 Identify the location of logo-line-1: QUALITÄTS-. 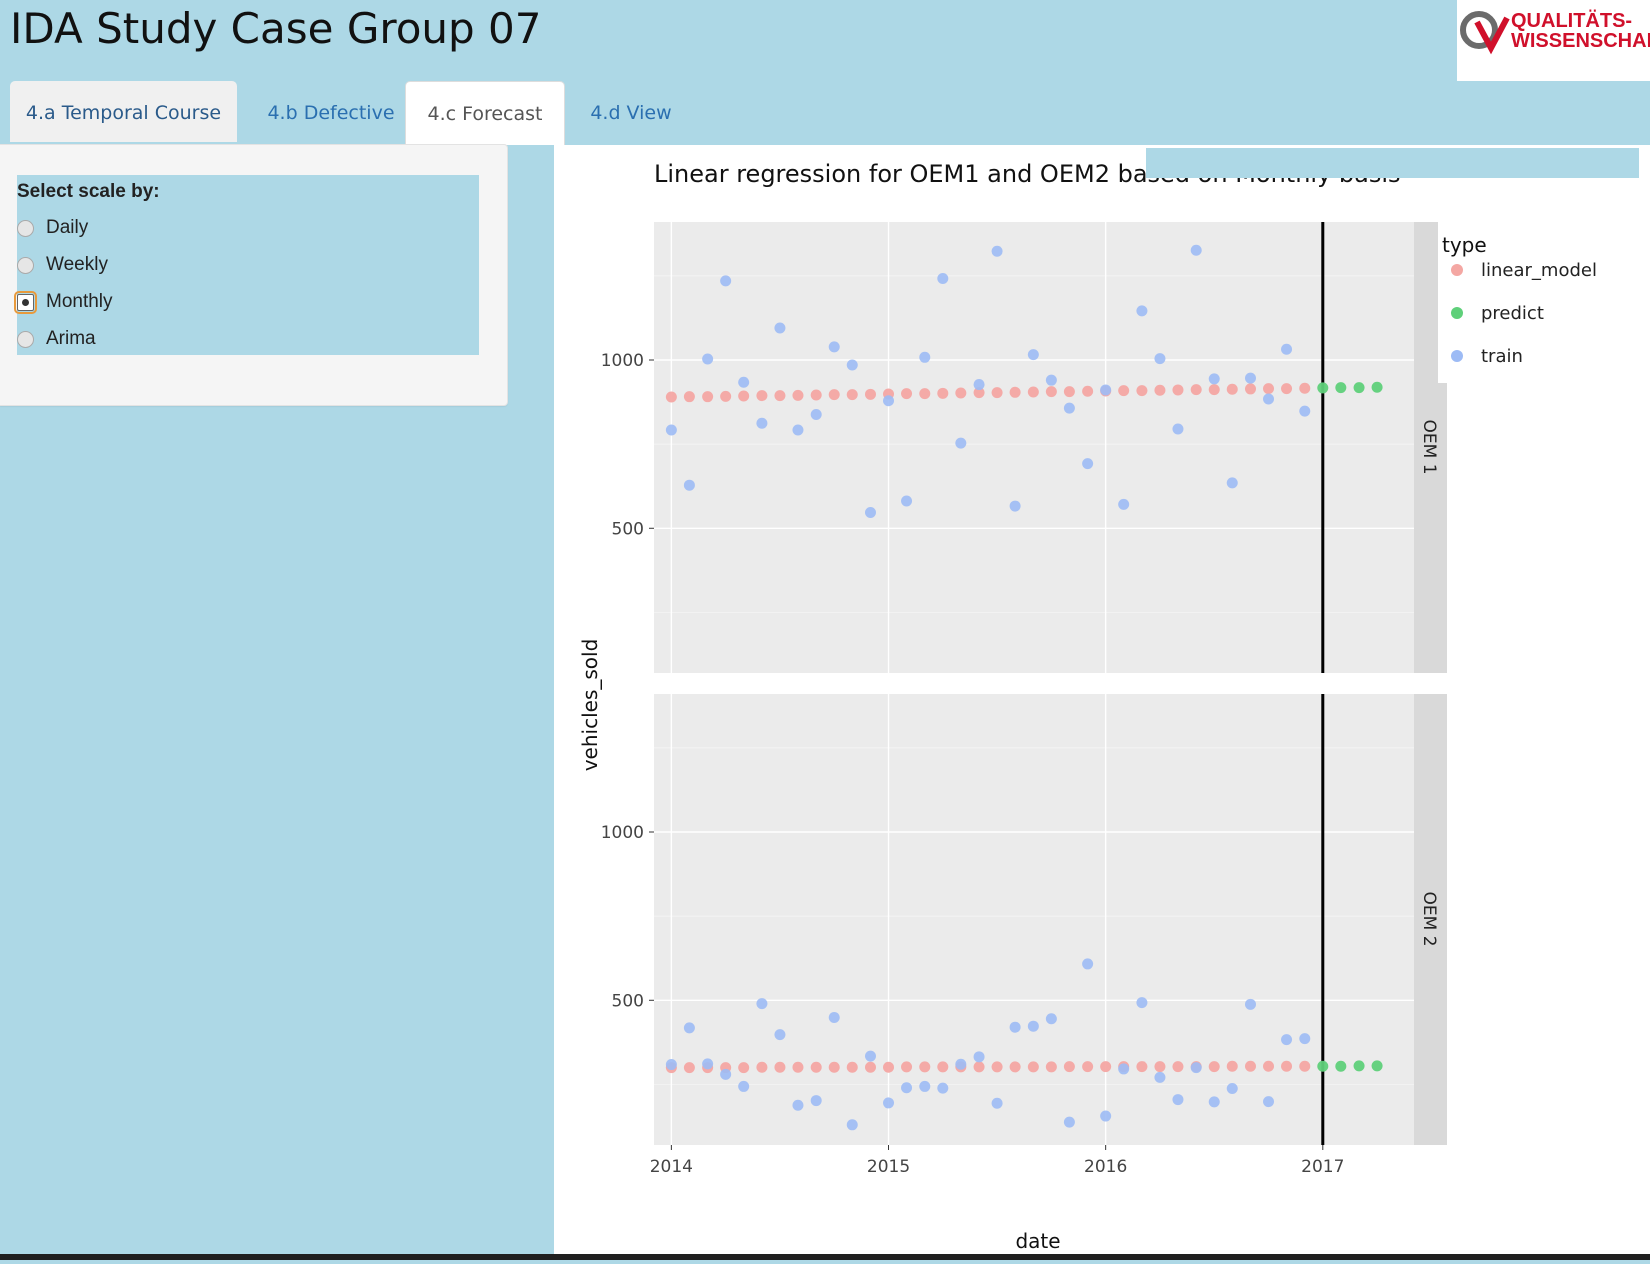
(1572, 21).